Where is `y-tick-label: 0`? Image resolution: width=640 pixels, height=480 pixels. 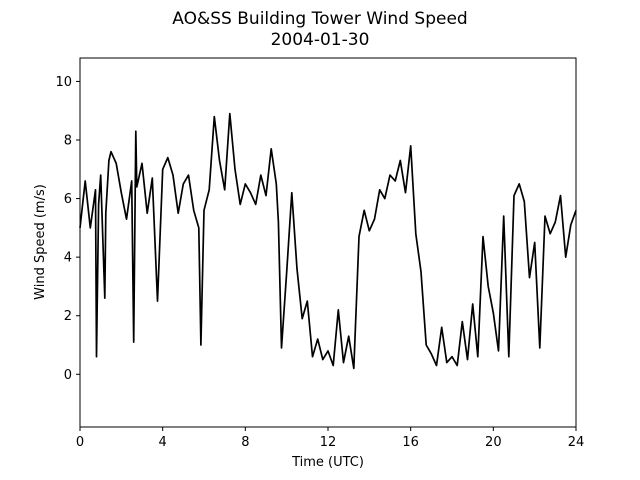
y-tick-label: 0 is located at coordinates (68, 375).